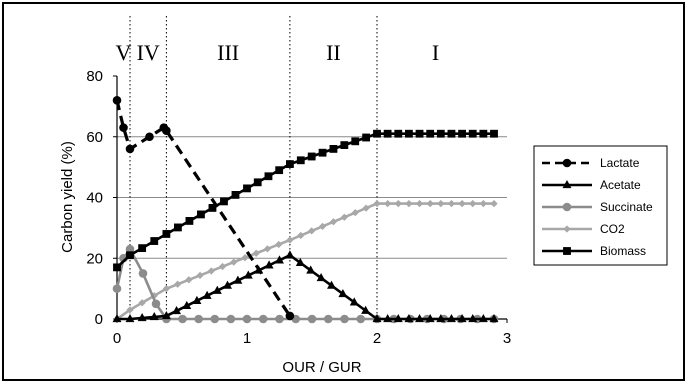  What do you see at coordinates (124, 52) in the screenshot?
I see `region-label-v: V` at bounding box center [124, 52].